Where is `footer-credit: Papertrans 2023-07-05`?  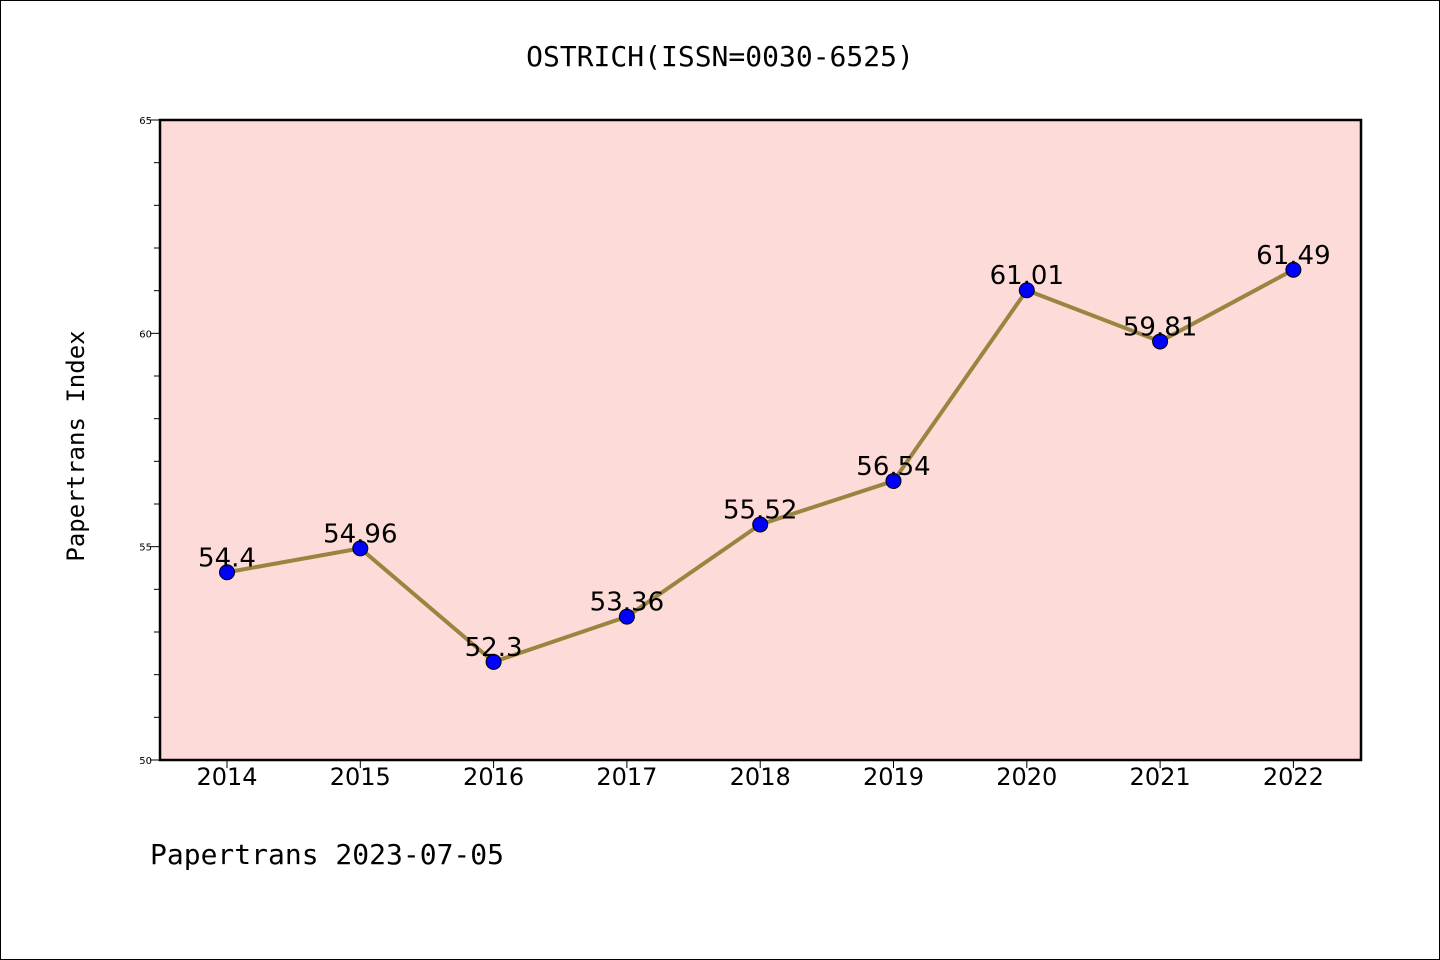 footer-credit: Papertrans 2023-07-05 is located at coordinates (327, 854).